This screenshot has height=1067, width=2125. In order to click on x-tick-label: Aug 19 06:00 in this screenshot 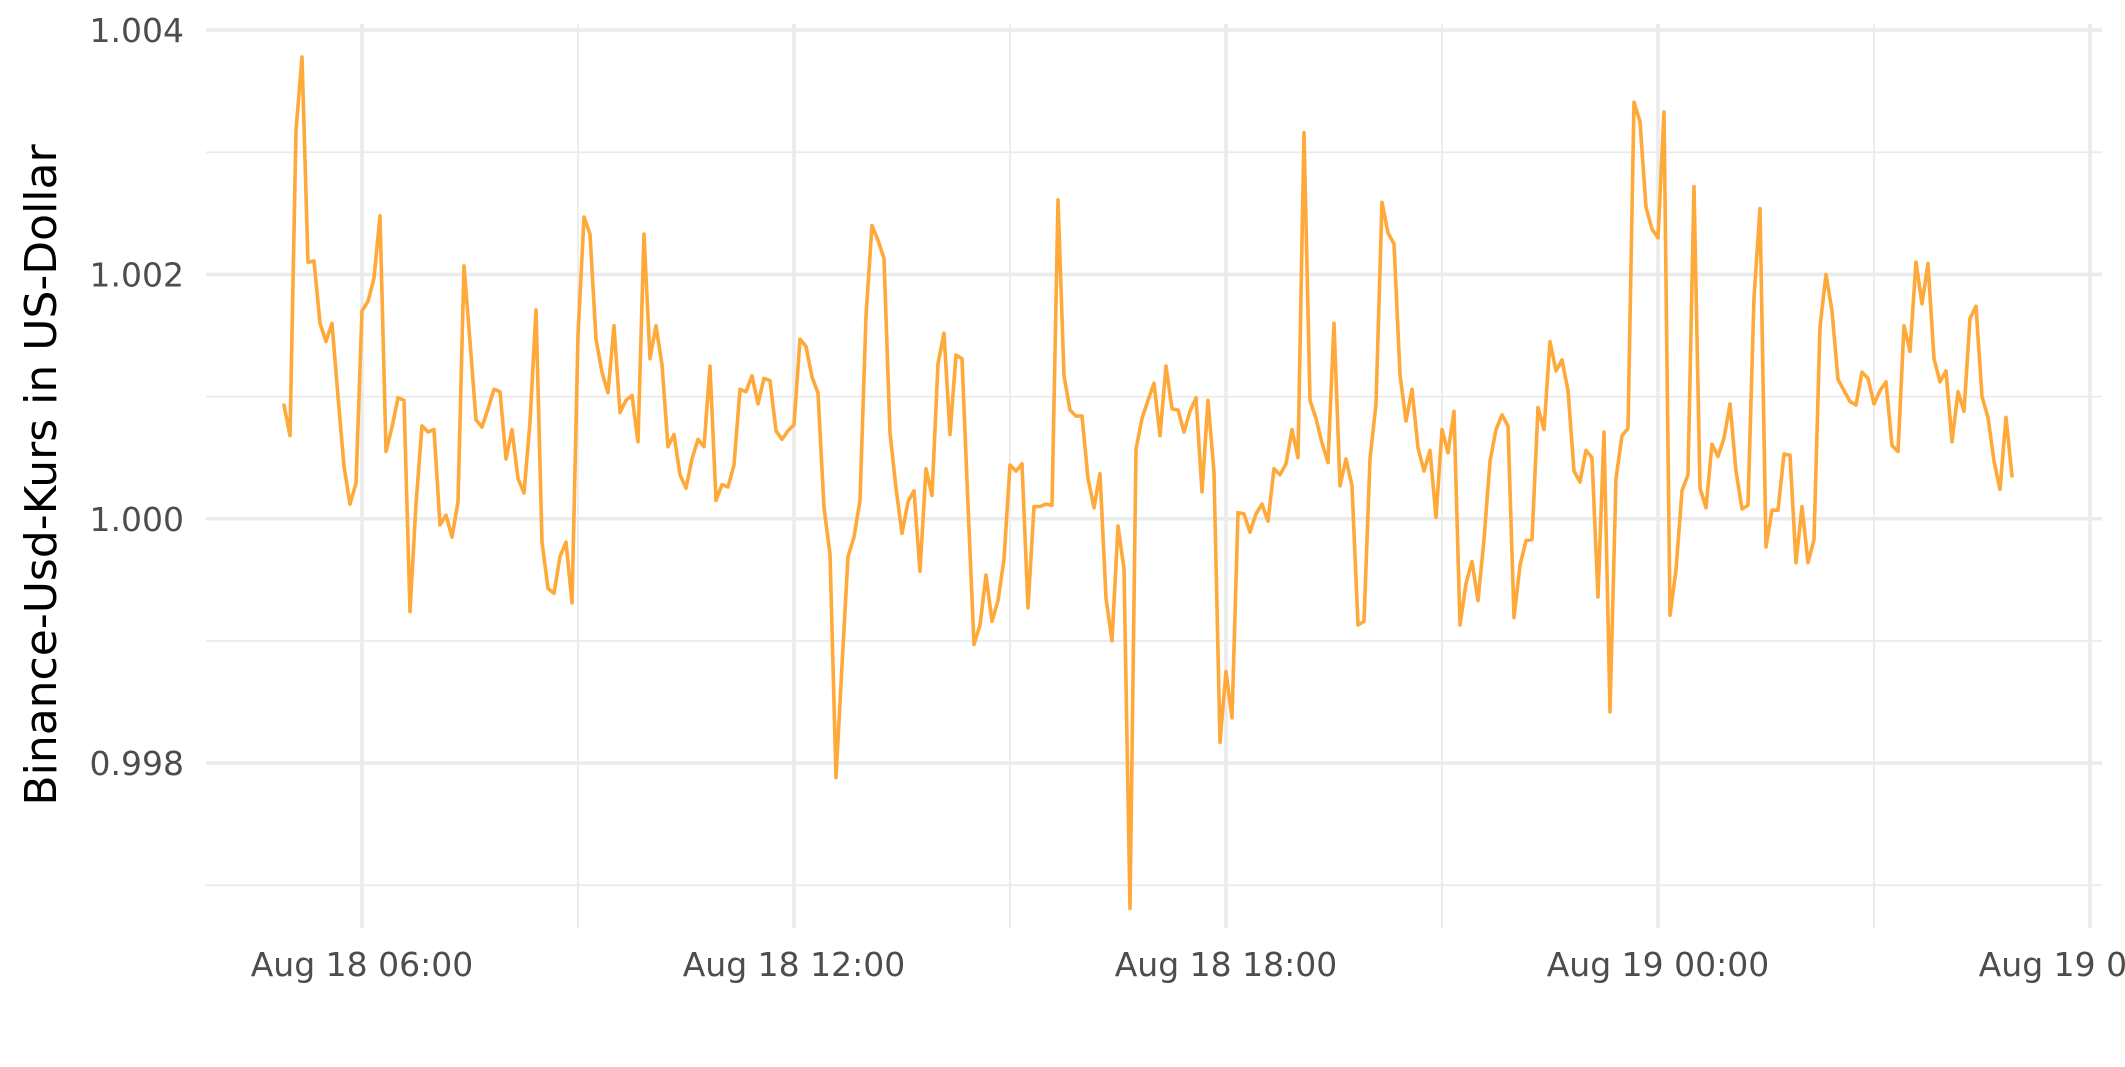, I will do `click(2052, 964)`.